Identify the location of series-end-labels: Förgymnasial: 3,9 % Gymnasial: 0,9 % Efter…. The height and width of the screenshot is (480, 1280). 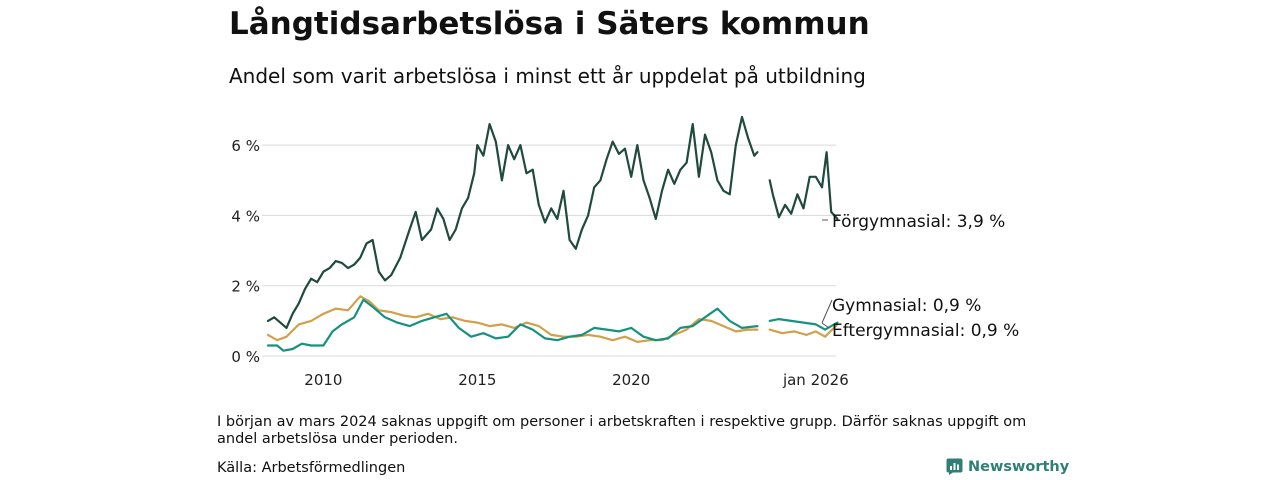
(920, 276).